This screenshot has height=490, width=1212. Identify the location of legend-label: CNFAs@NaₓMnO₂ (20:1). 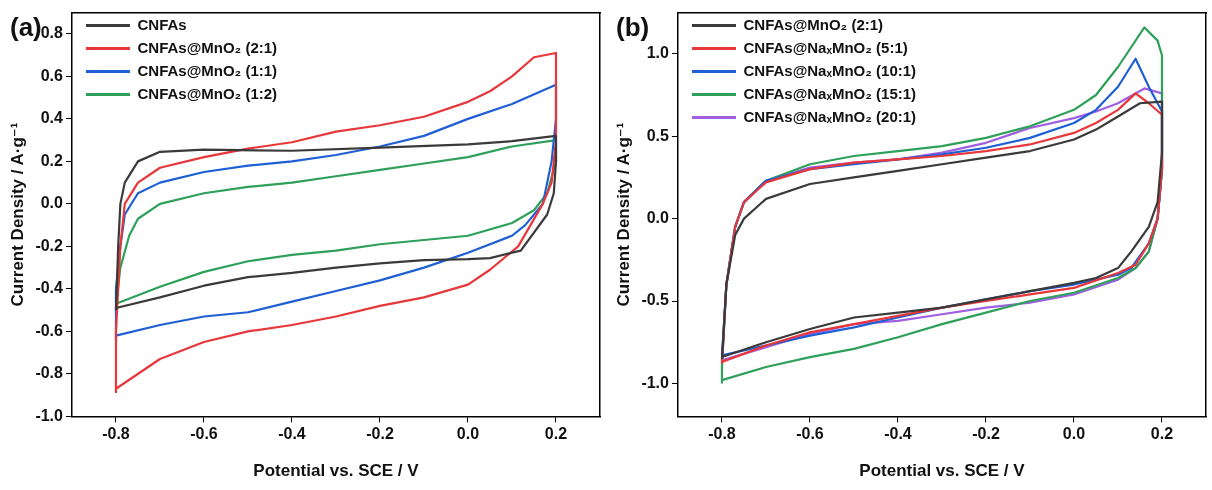
(830, 116).